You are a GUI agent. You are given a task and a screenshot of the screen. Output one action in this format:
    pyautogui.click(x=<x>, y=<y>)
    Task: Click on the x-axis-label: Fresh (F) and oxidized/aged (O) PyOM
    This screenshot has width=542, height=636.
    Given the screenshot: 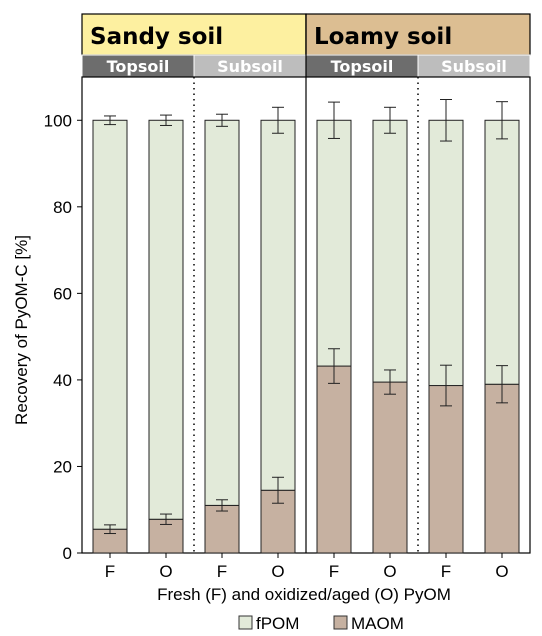 What is the action you would take?
    pyautogui.click(x=304, y=594)
    